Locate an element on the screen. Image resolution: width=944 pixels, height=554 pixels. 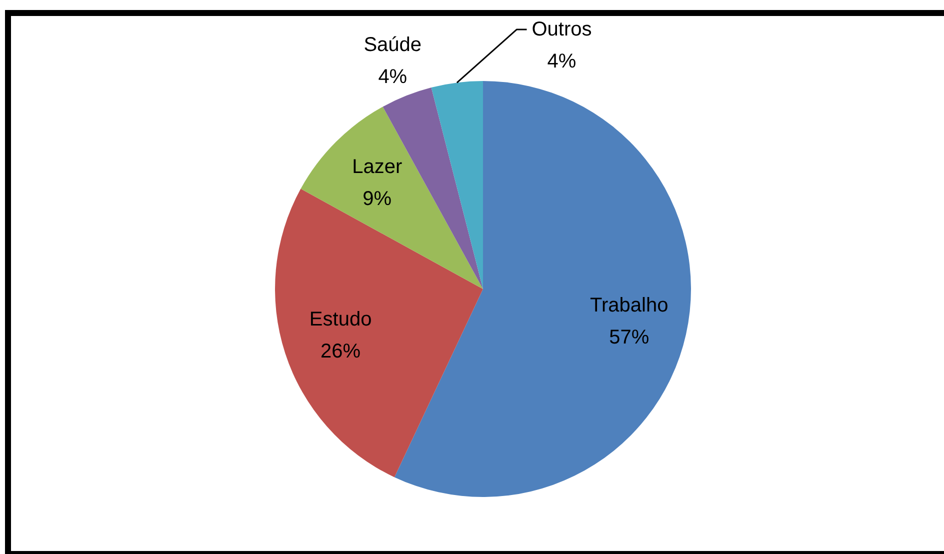
slice-label: Outros is located at coordinates (562, 29).